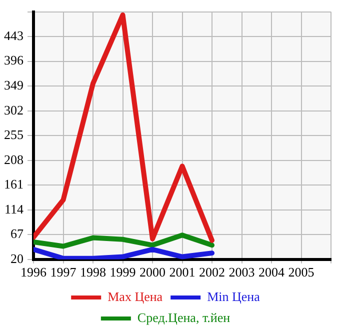  I want to click on y-tick-label: 443, so click(14, 35).